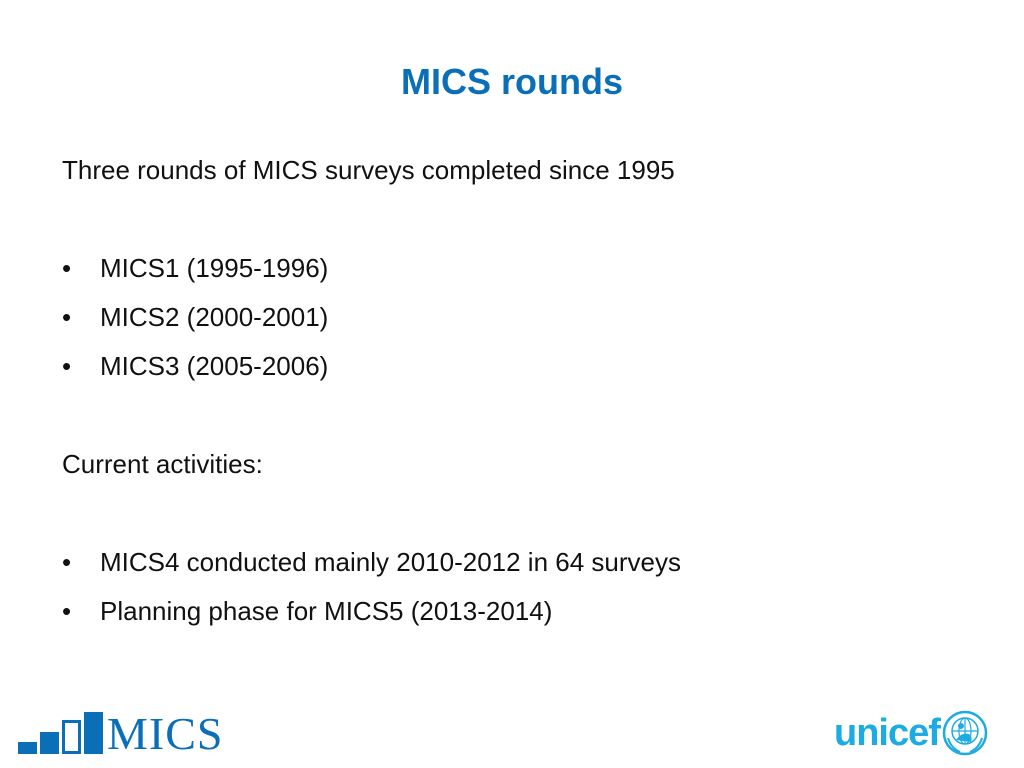  I want to click on list-item: • Planning phase for MICS5 (2013-2014), so click(512, 611).